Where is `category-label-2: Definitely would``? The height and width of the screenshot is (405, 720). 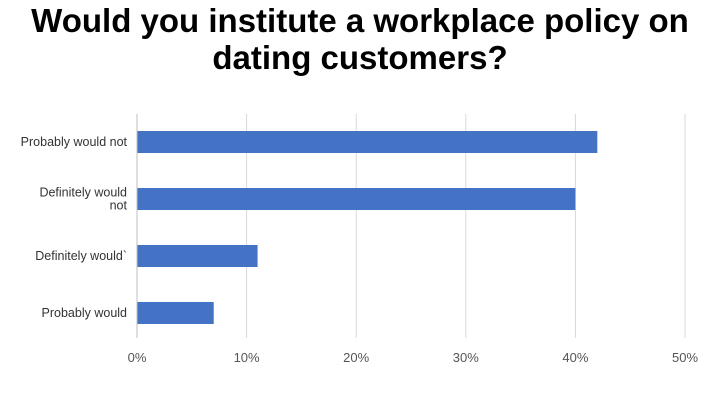 category-label-2: Definitely would` is located at coordinates (81, 256).